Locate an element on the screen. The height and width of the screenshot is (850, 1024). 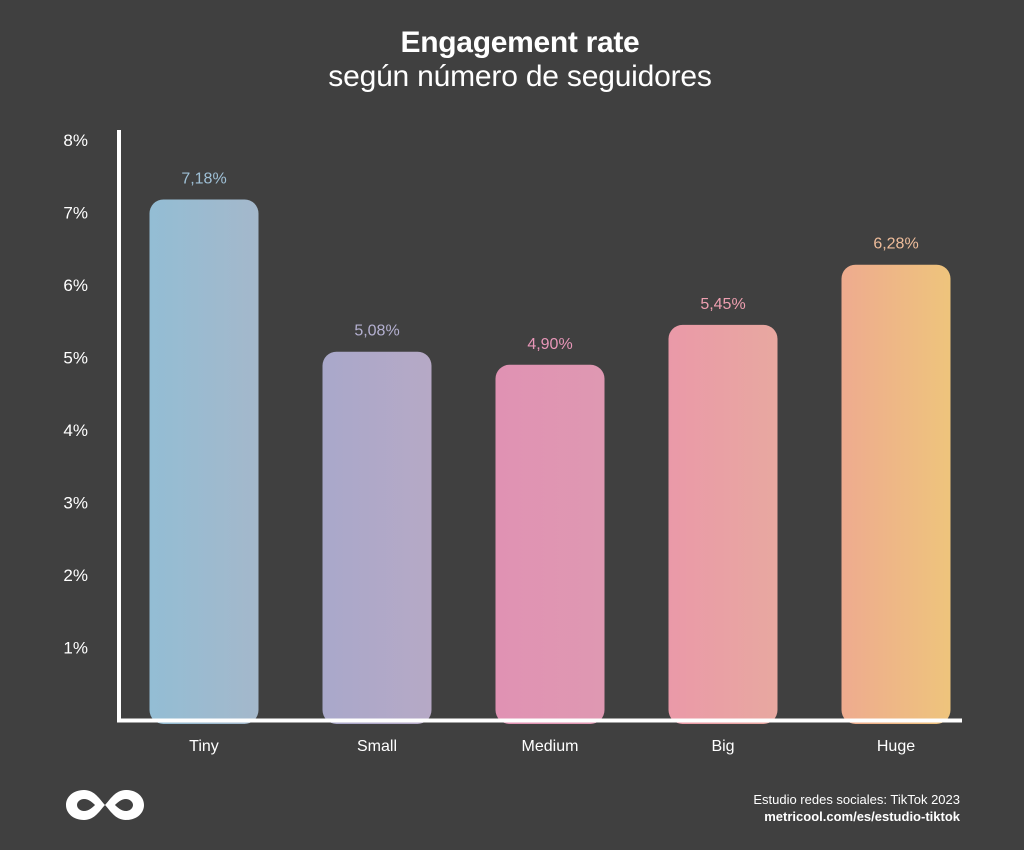
y-tick-label: 8% is located at coordinates (75, 140).